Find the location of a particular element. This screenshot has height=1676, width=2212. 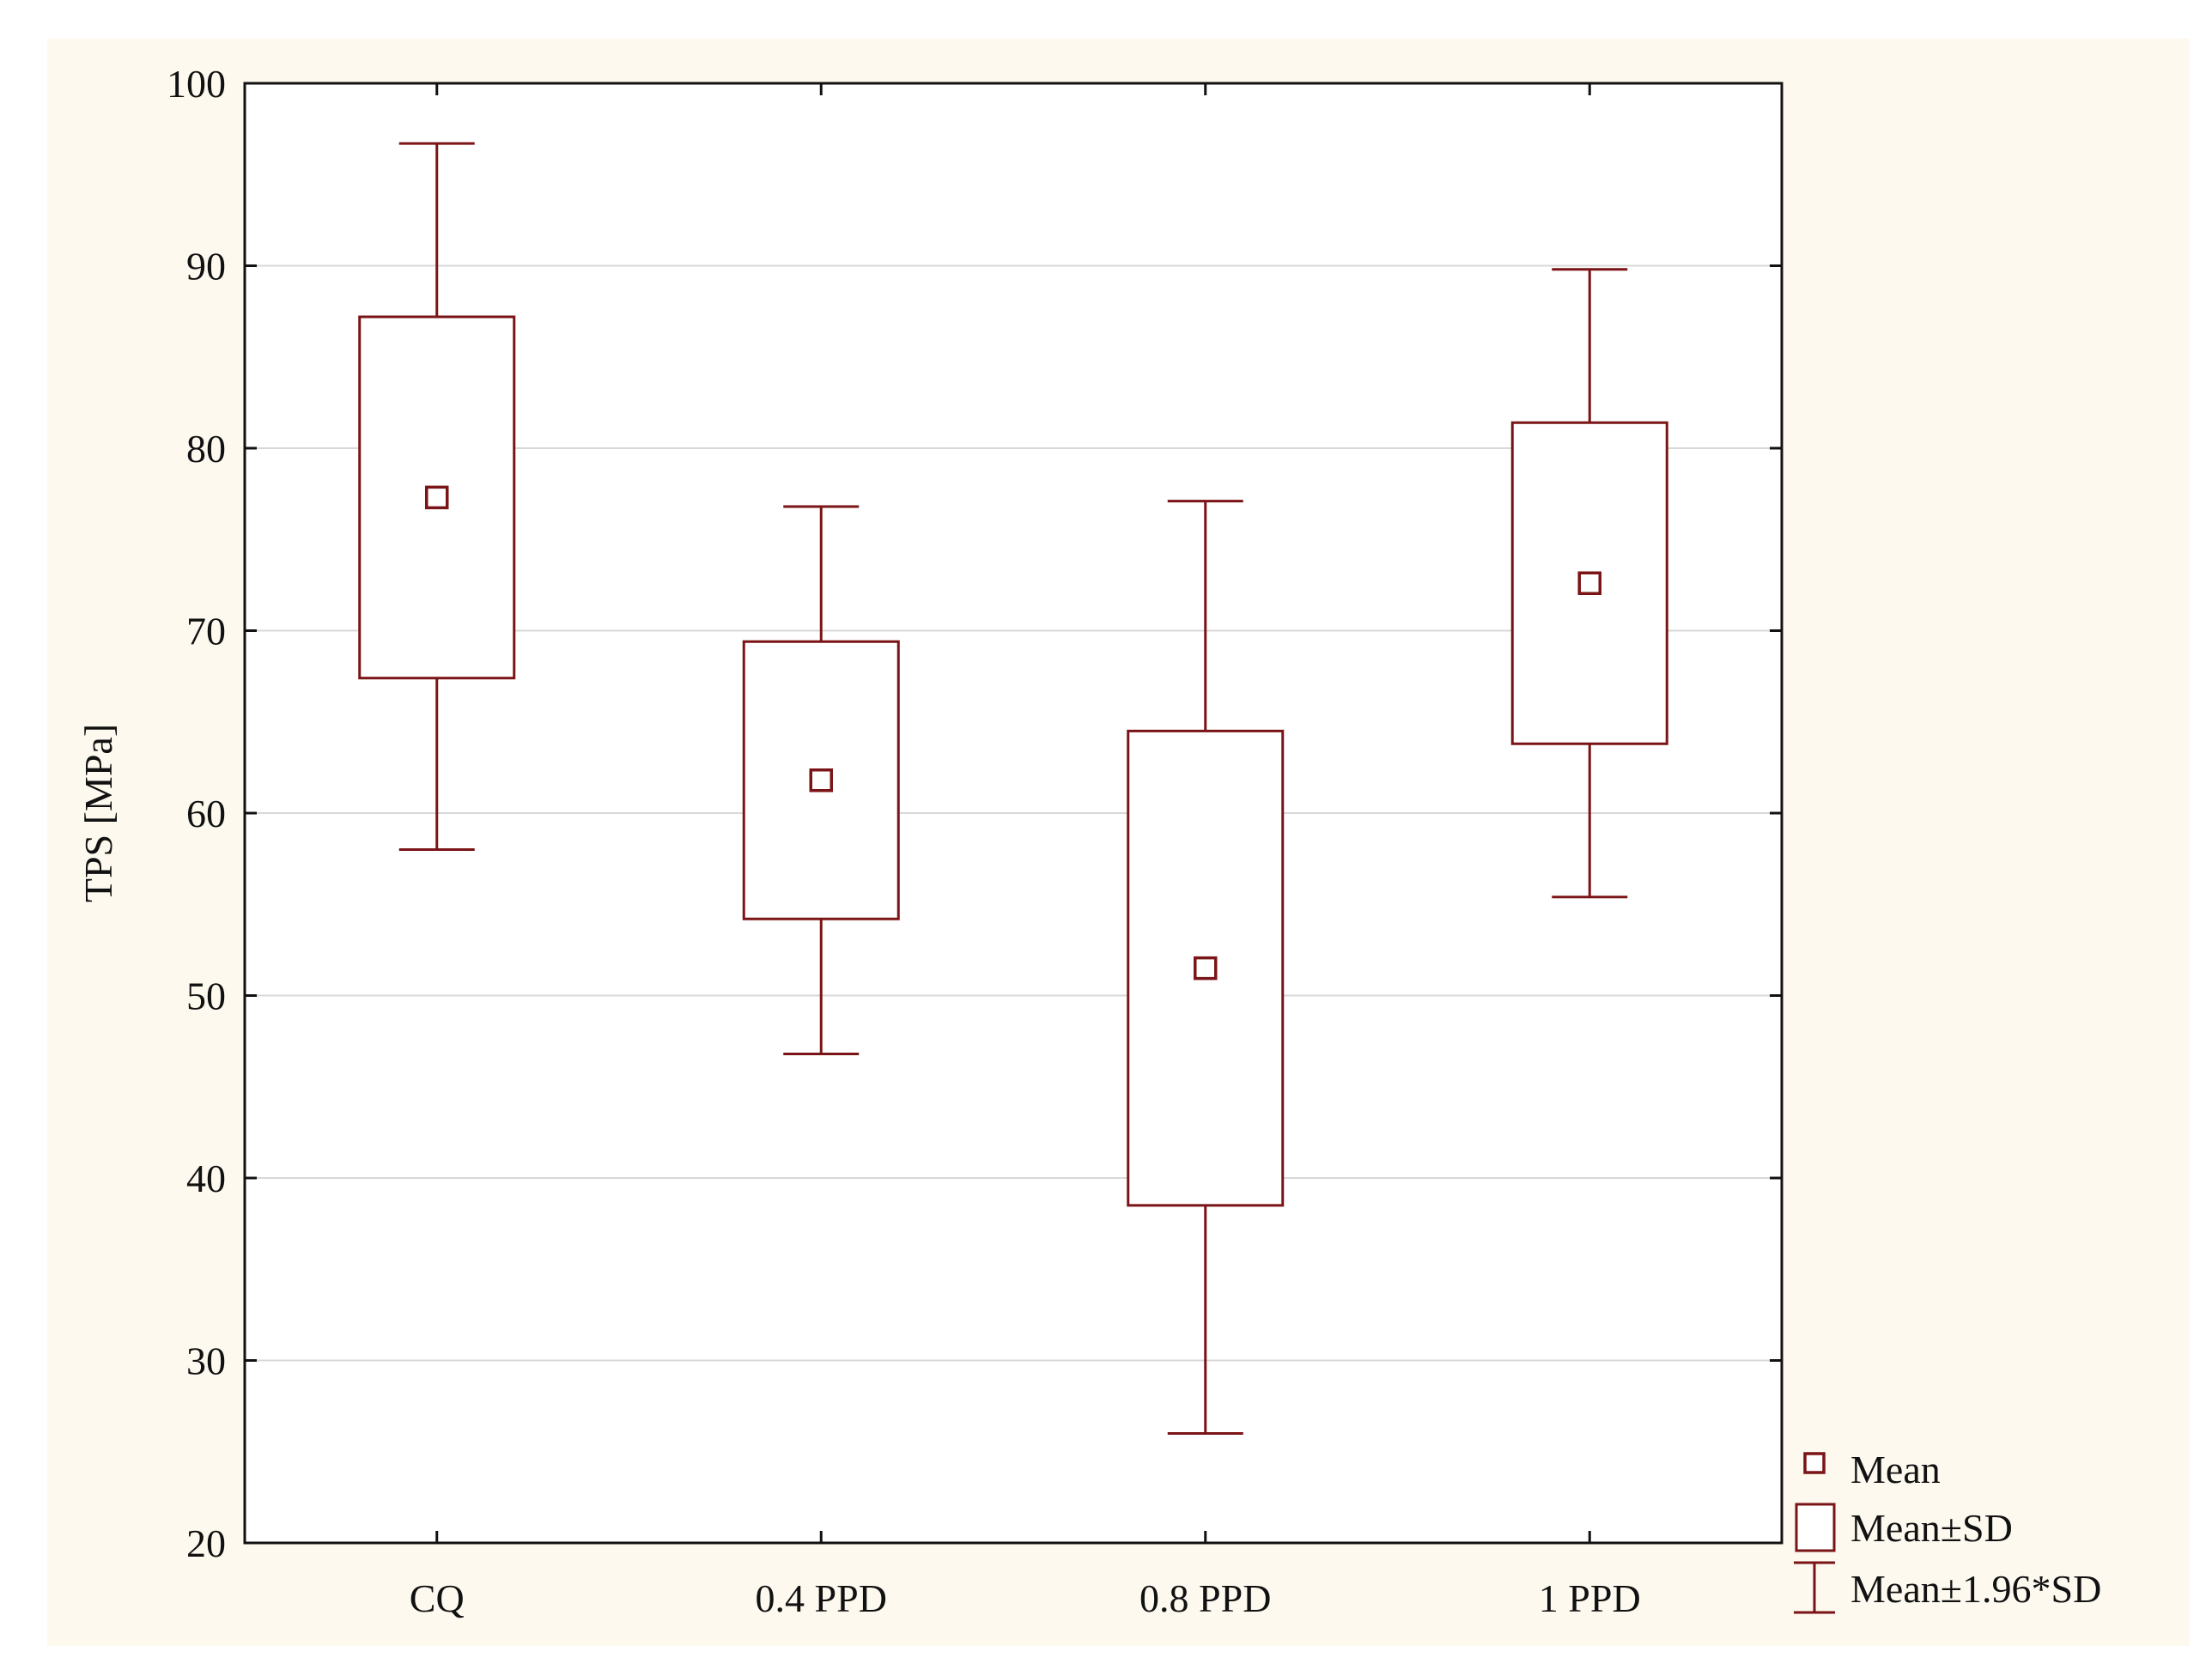

y-tick-label-70: 70 is located at coordinates (206, 631).